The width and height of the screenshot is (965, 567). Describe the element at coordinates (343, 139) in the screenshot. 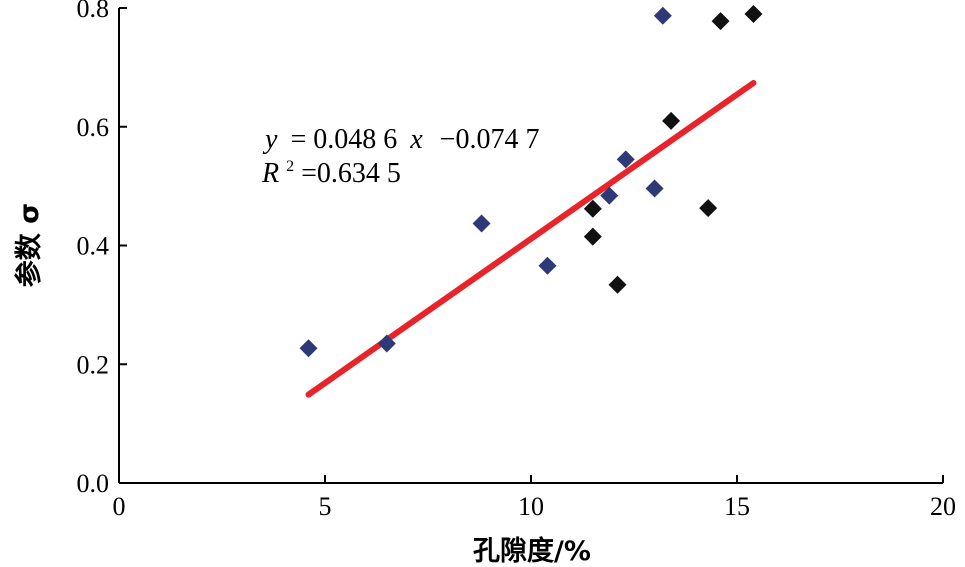

I see `equation-coef: = 0.048 6` at that location.